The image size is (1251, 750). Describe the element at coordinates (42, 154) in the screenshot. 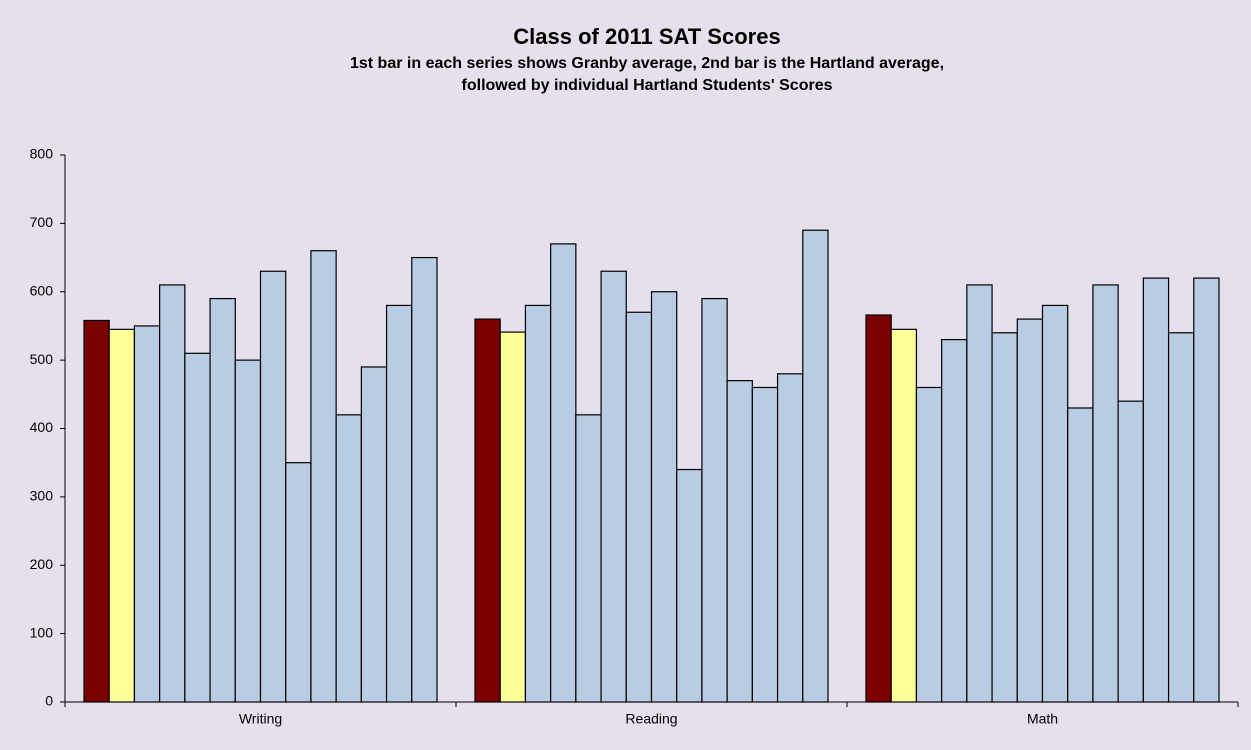

I see `y-tick-label: 800` at that location.